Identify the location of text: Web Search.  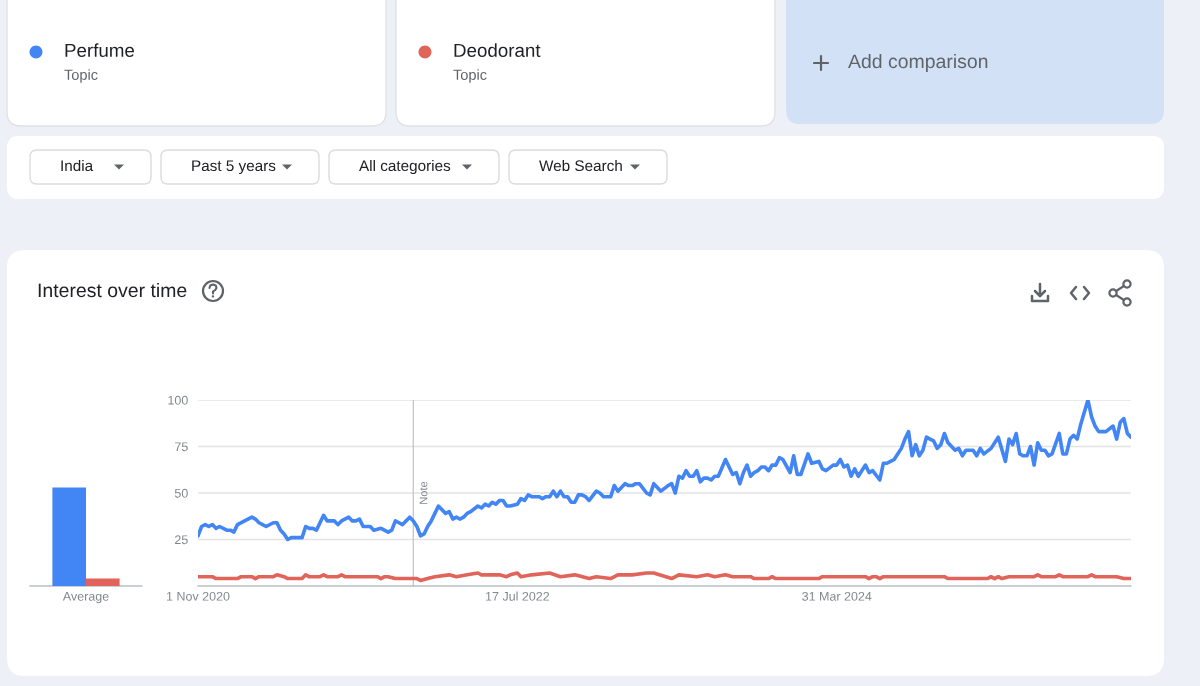
(580, 165).